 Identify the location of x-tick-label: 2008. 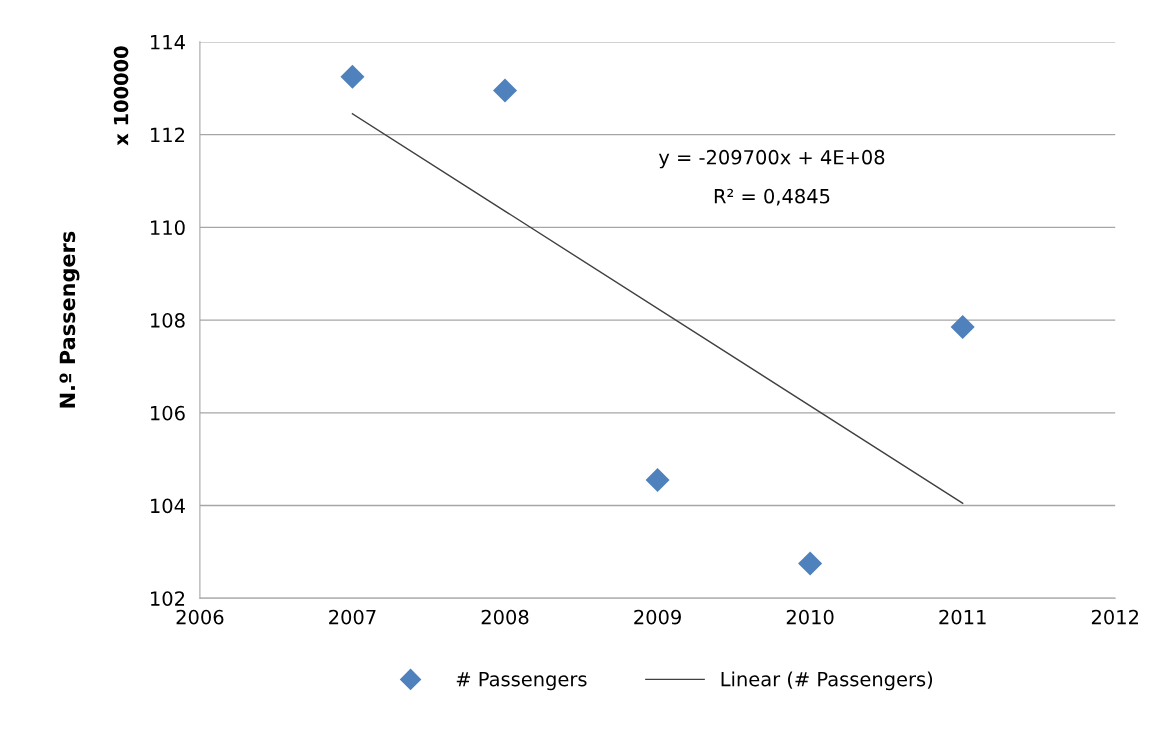
(505, 617).